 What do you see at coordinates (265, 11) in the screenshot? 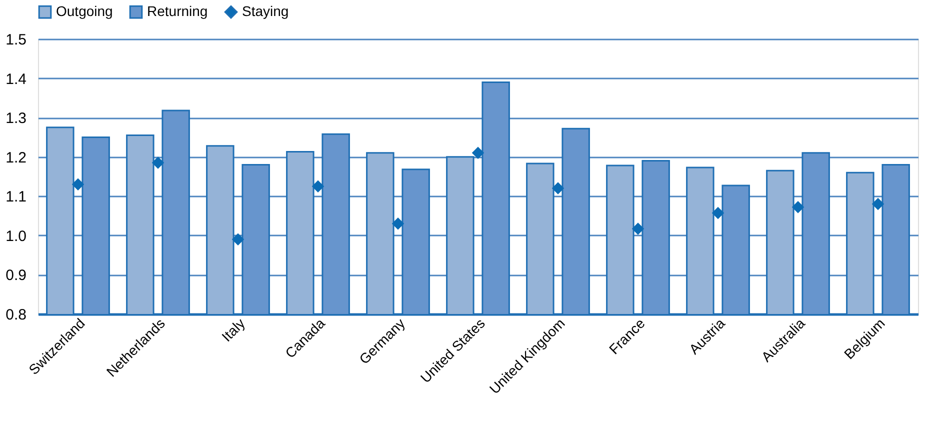
I see `legend-label: Staying` at bounding box center [265, 11].